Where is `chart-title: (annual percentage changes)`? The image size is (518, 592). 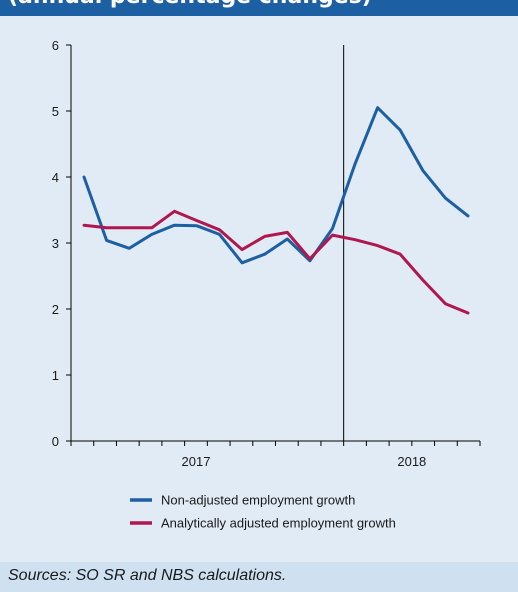
chart-title: (annual percentage changes) is located at coordinates (190, 4).